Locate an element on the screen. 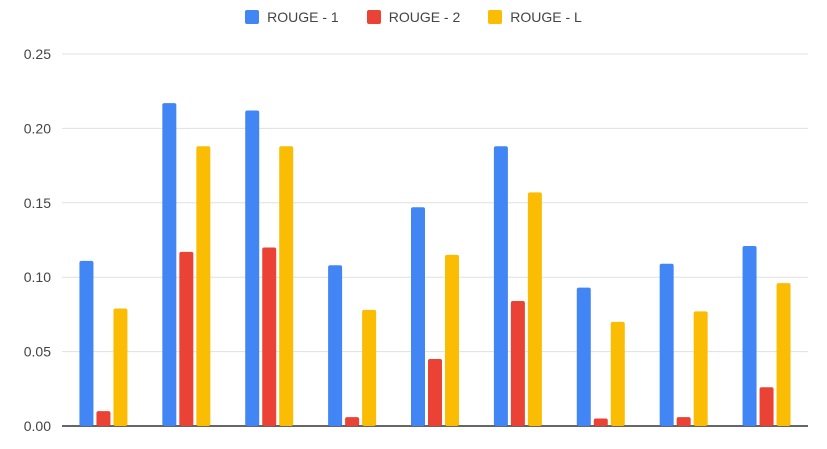 The image size is (827, 449). legend-item-rouge-2: ROUGE - 2 is located at coordinates (413, 17).